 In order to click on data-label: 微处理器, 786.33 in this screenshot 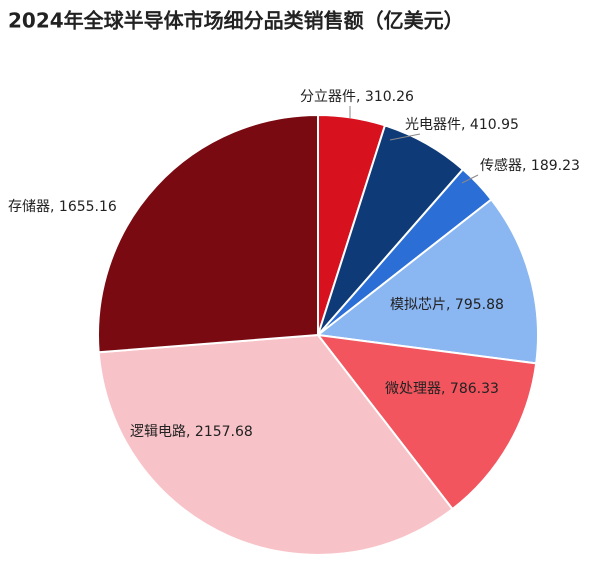, I will do `click(442, 389)`.